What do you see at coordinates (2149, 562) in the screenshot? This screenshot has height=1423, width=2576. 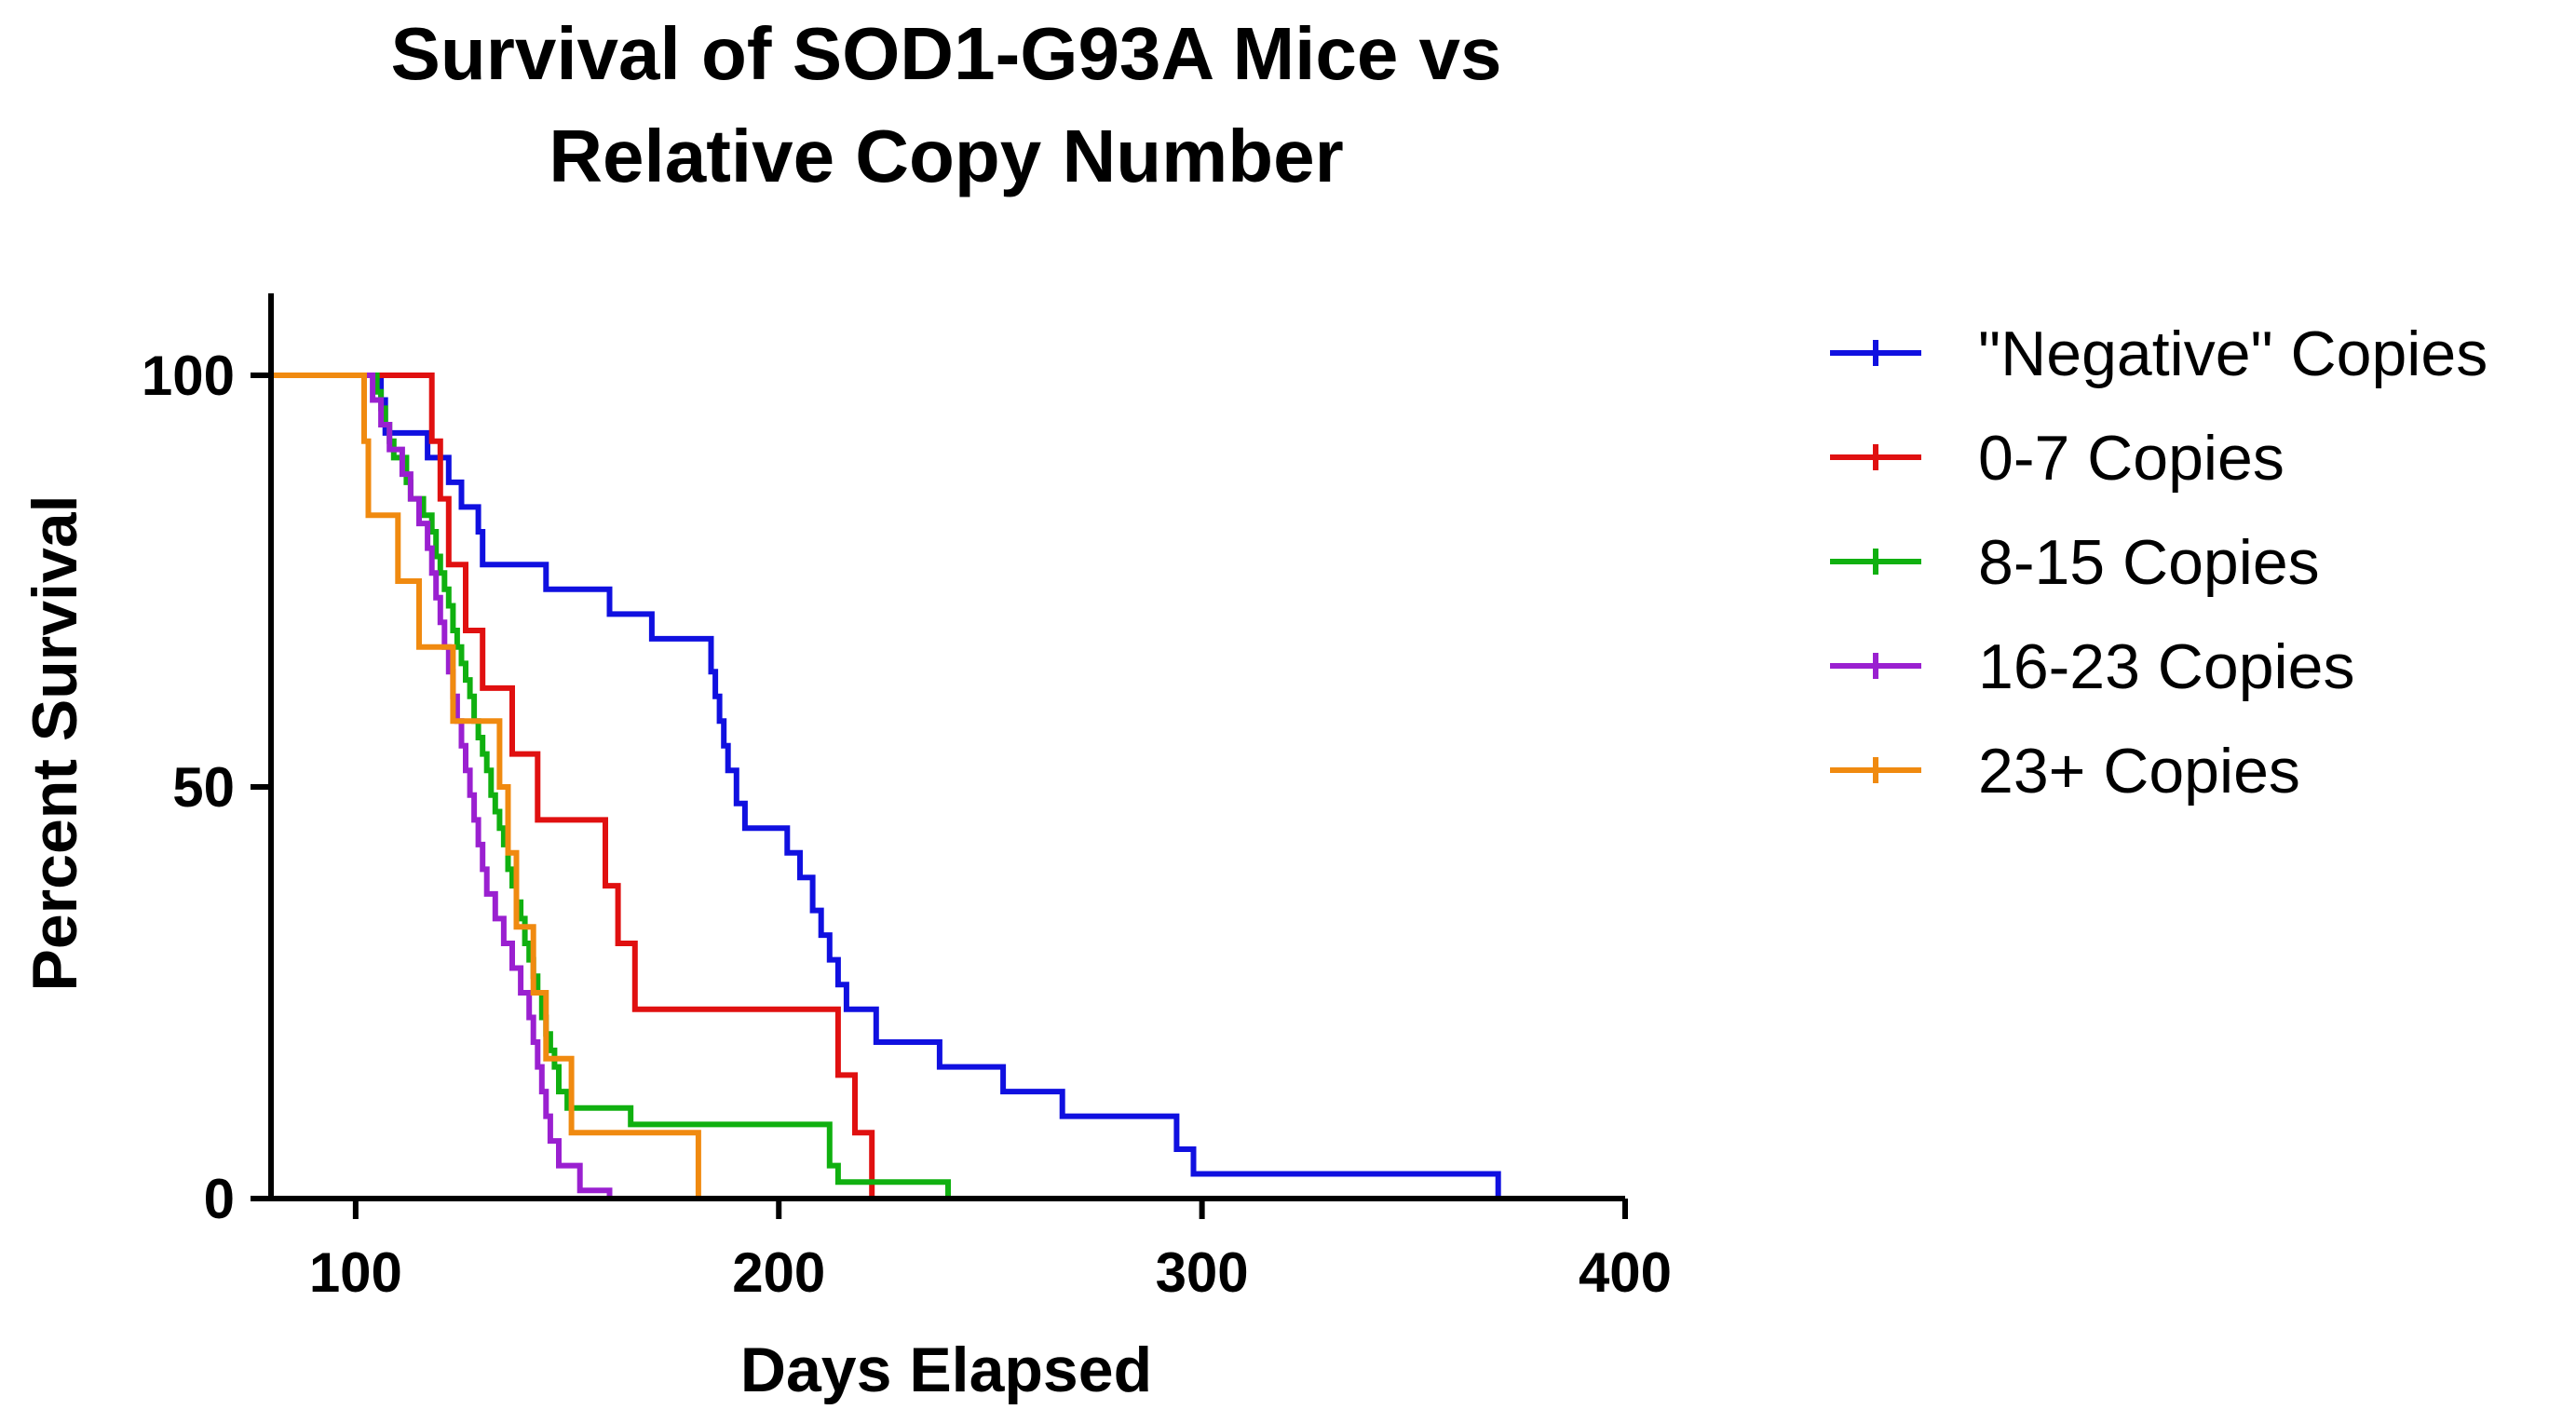 I see `legend-label: 8-15 Copies` at bounding box center [2149, 562].